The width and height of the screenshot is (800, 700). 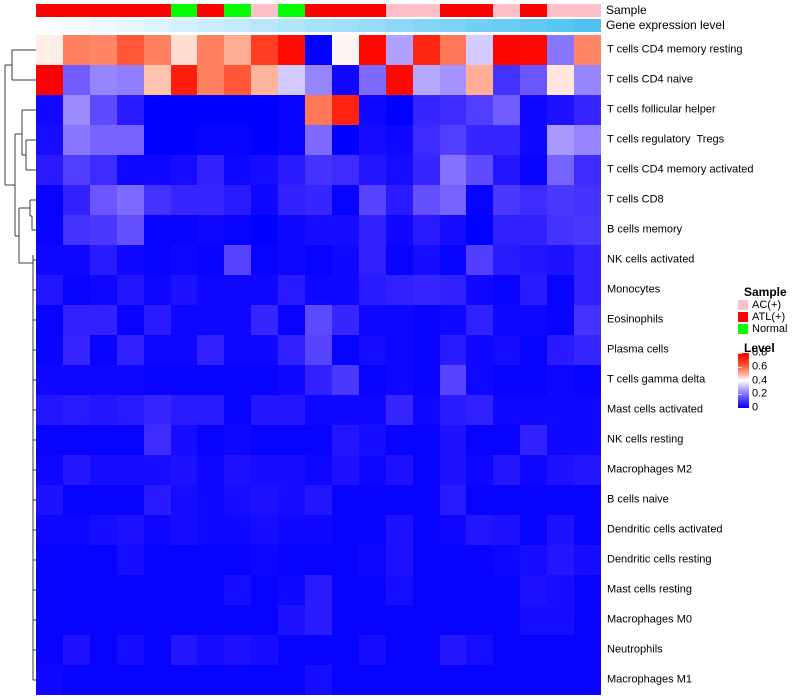 What do you see at coordinates (649, 469) in the screenshot?
I see `row-label: Macrophages M2` at bounding box center [649, 469].